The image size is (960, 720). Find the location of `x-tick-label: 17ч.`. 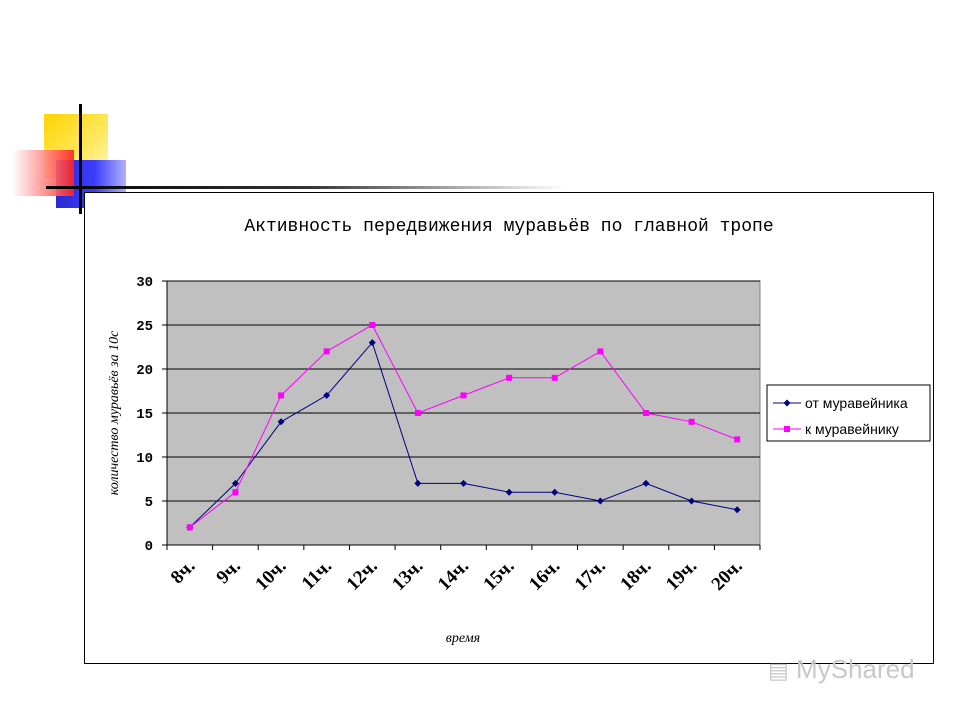

x-tick-label: 17ч. is located at coordinates (590, 575).